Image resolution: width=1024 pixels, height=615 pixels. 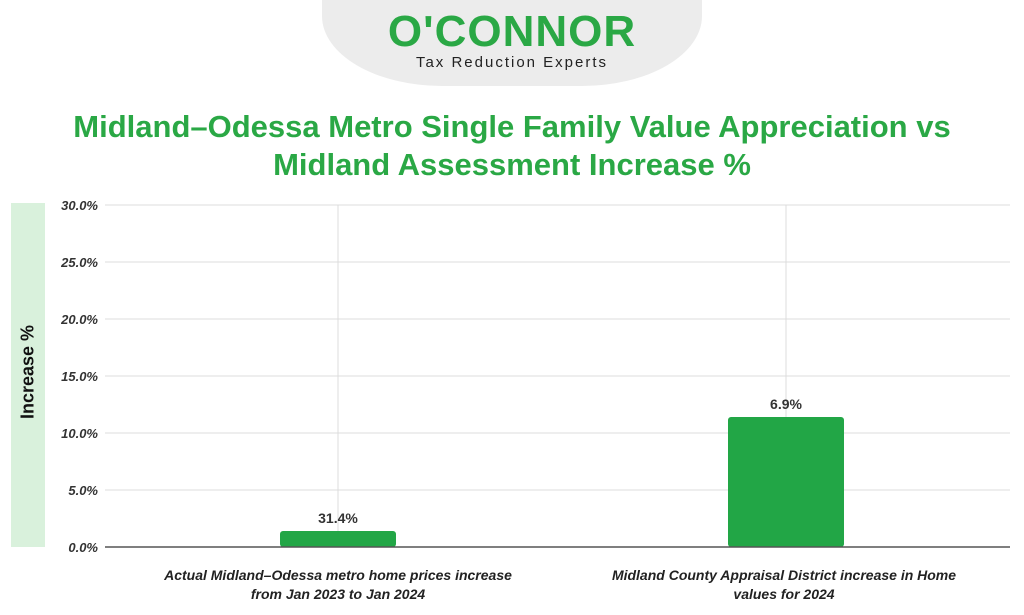 I want to click on y-tick-label: 5.0%, so click(x=83, y=490).